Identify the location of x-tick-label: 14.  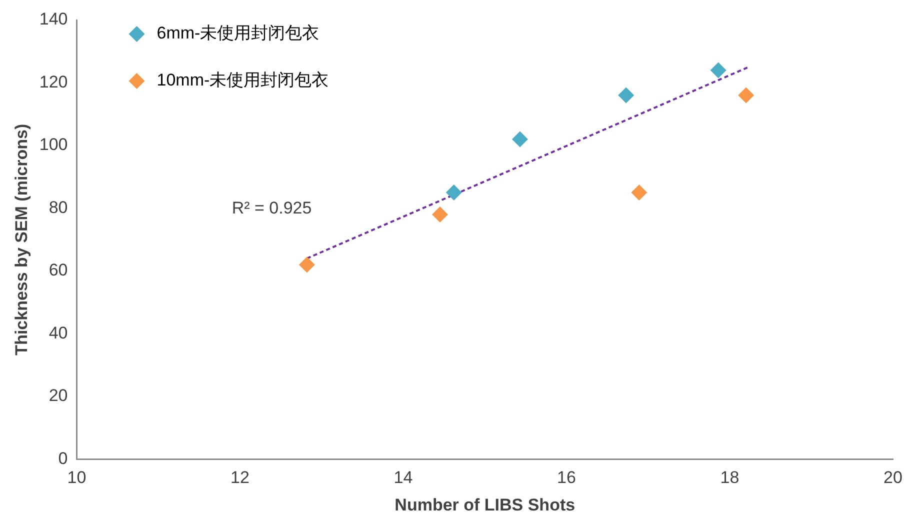
(403, 478).